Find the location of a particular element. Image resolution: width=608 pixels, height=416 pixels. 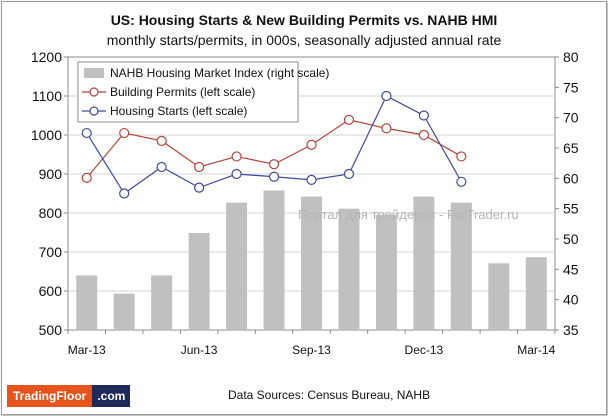

legend-swatch-nahb is located at coordinates (94, 73).